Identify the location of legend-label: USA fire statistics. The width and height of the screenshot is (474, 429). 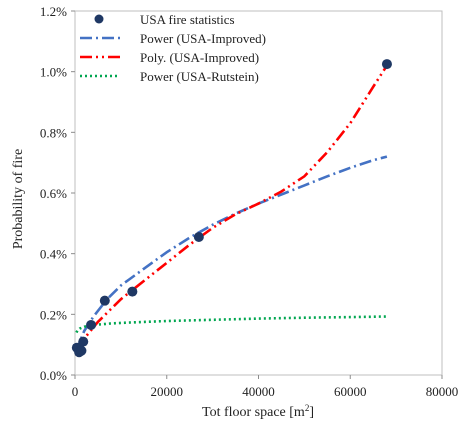
(187, 19).